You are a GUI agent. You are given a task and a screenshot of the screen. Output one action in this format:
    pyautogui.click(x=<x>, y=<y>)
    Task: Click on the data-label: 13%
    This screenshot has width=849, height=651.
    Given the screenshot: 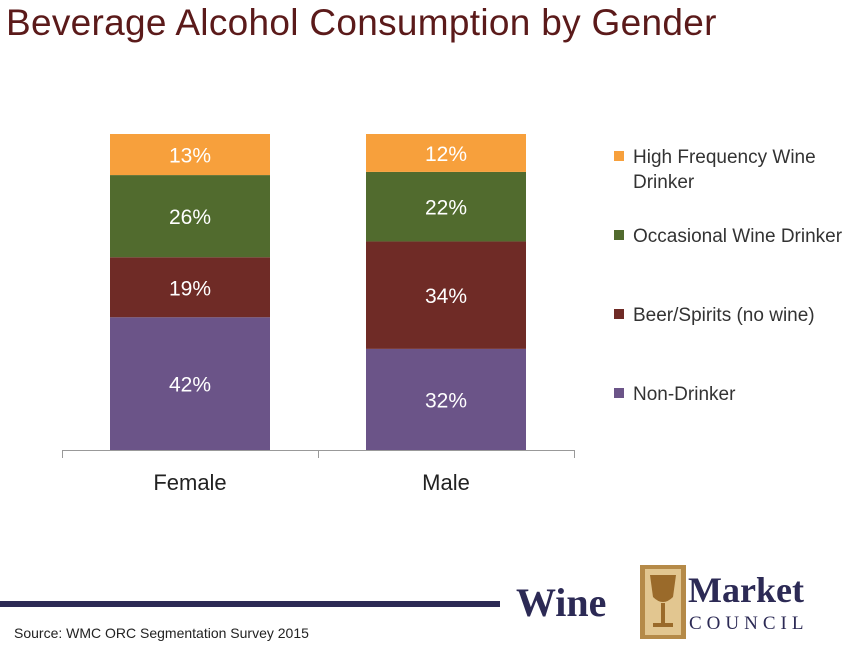 What is the action you would take?
    pyautogui.click(x=190, y=156)
    